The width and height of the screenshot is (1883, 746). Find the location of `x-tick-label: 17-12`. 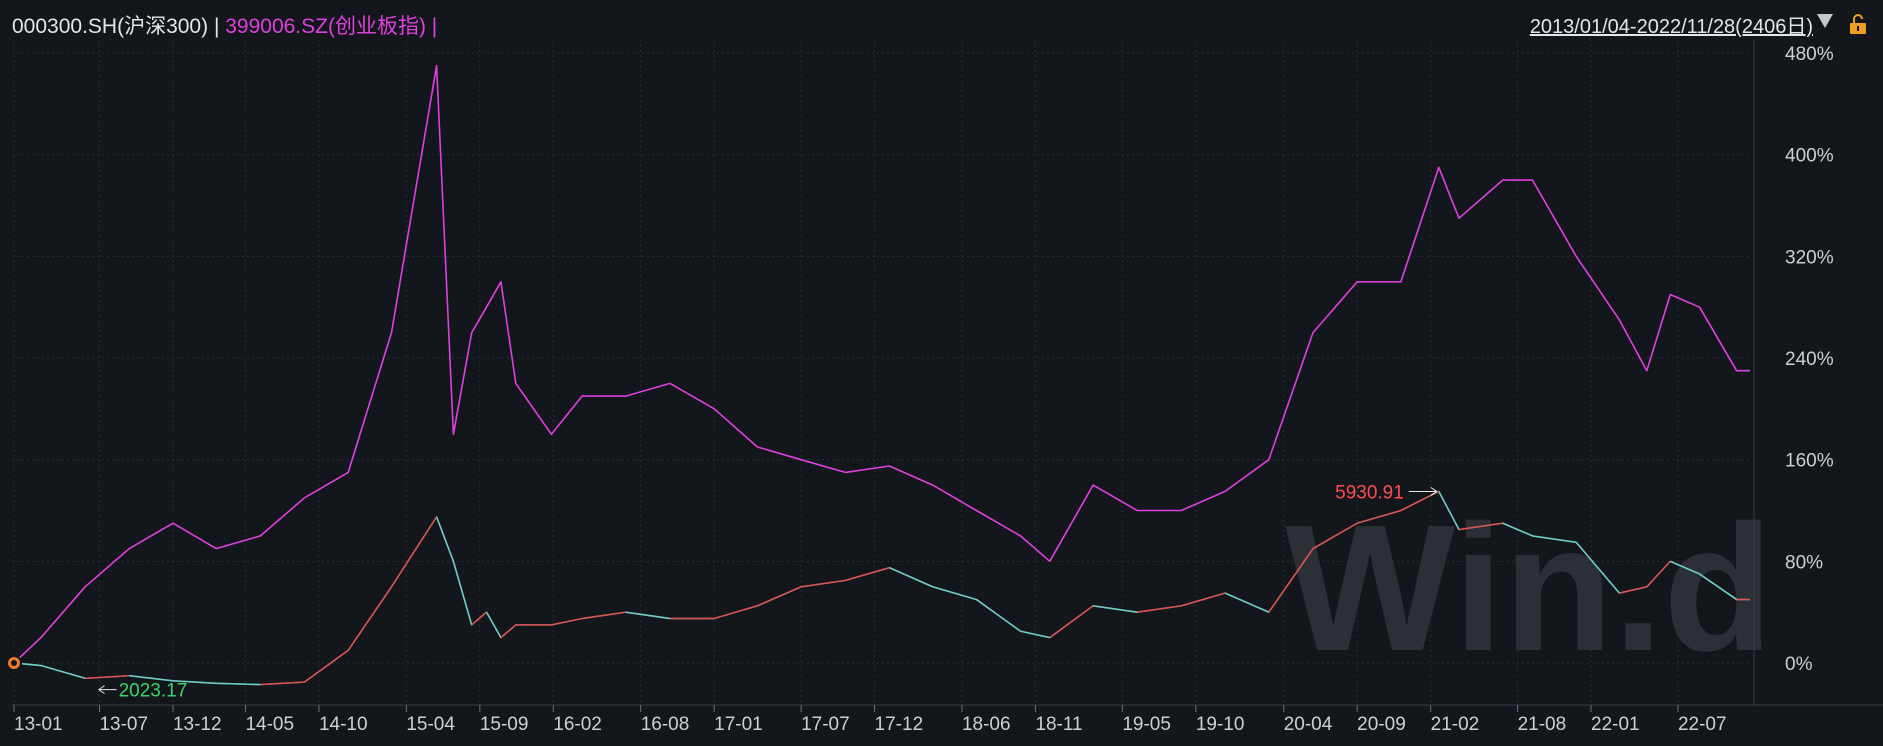

x-tick-label: 17-12 is located at coordinates (899, 724).